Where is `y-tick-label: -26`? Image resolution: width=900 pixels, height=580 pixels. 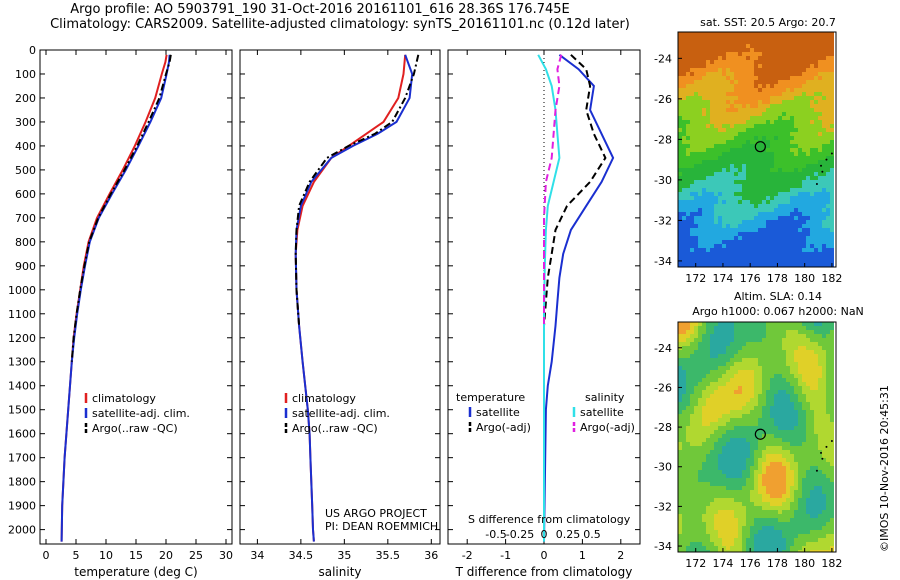
y-tick-label: -26 is located at coordinates (663, 99).